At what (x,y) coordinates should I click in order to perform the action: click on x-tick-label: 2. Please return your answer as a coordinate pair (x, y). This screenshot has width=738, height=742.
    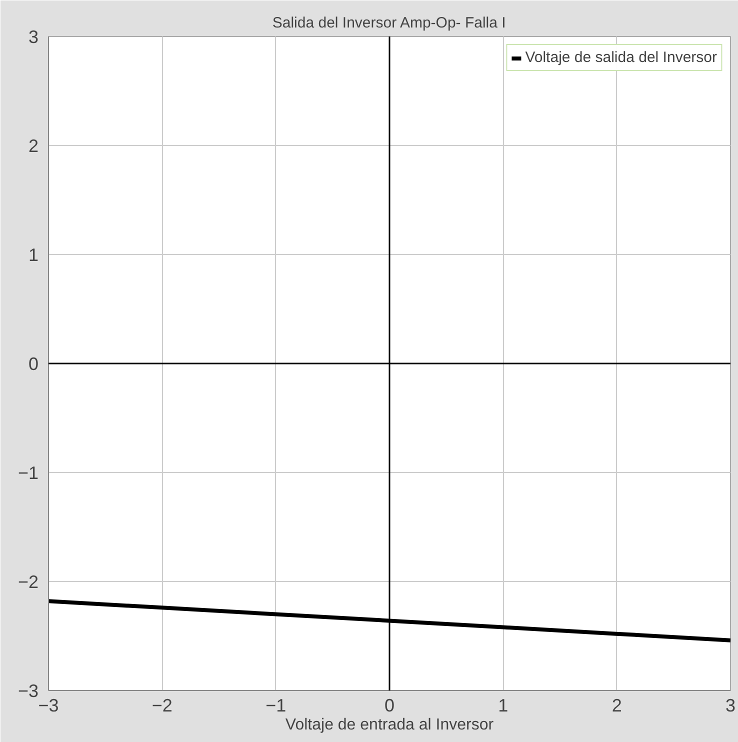
    Looking at the image, I should click on (617, 706).